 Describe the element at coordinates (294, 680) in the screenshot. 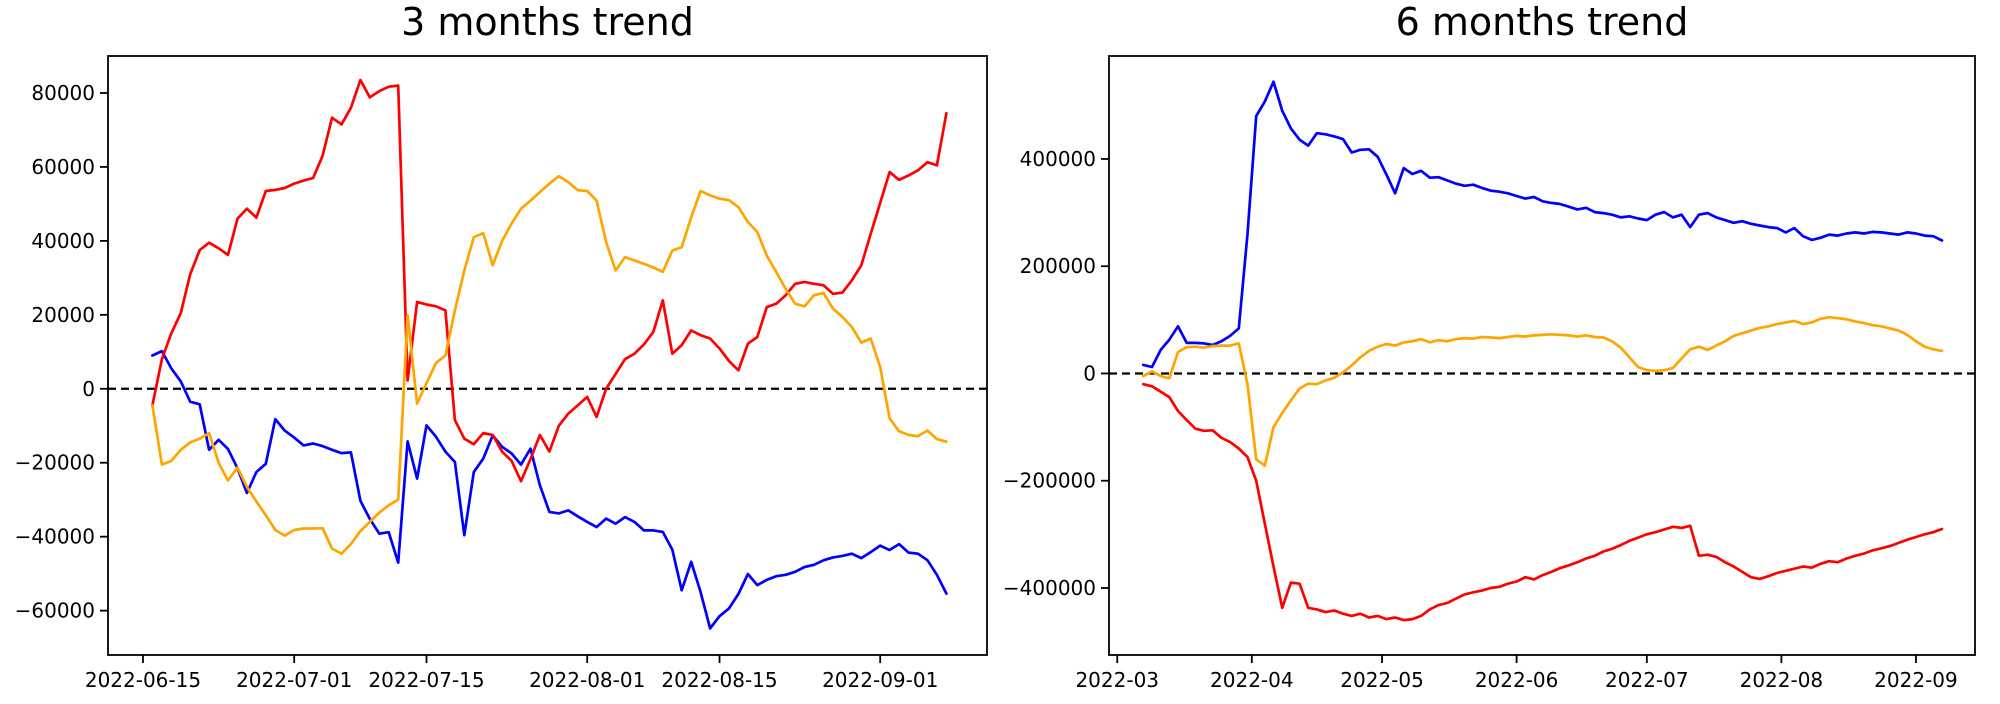

I see `x-tick-label: 2022-07-01` at that location.